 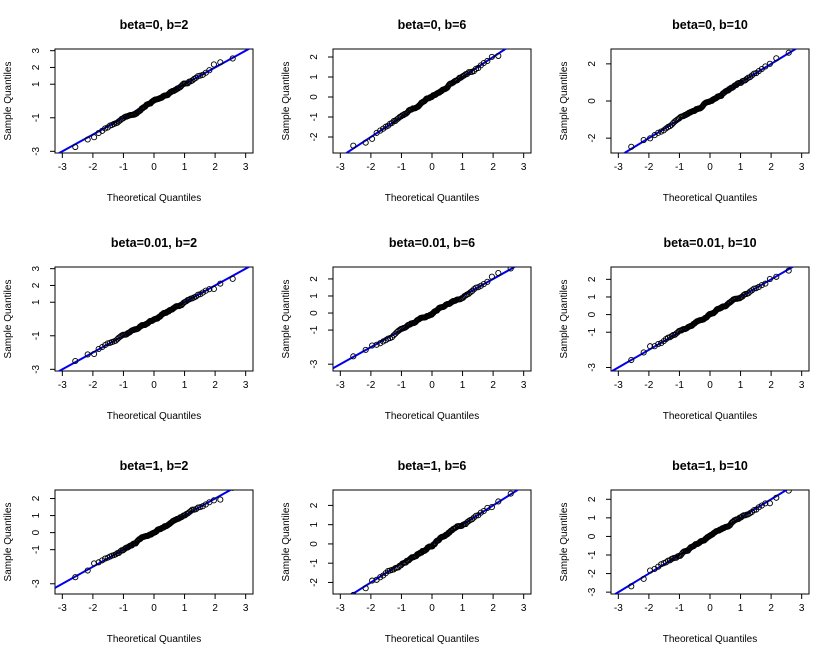 What do you see at coordinates (709, 243) in the screenshot?
I see `panel-title: beta=0.01, b=10` at bounding box center [709, 243].